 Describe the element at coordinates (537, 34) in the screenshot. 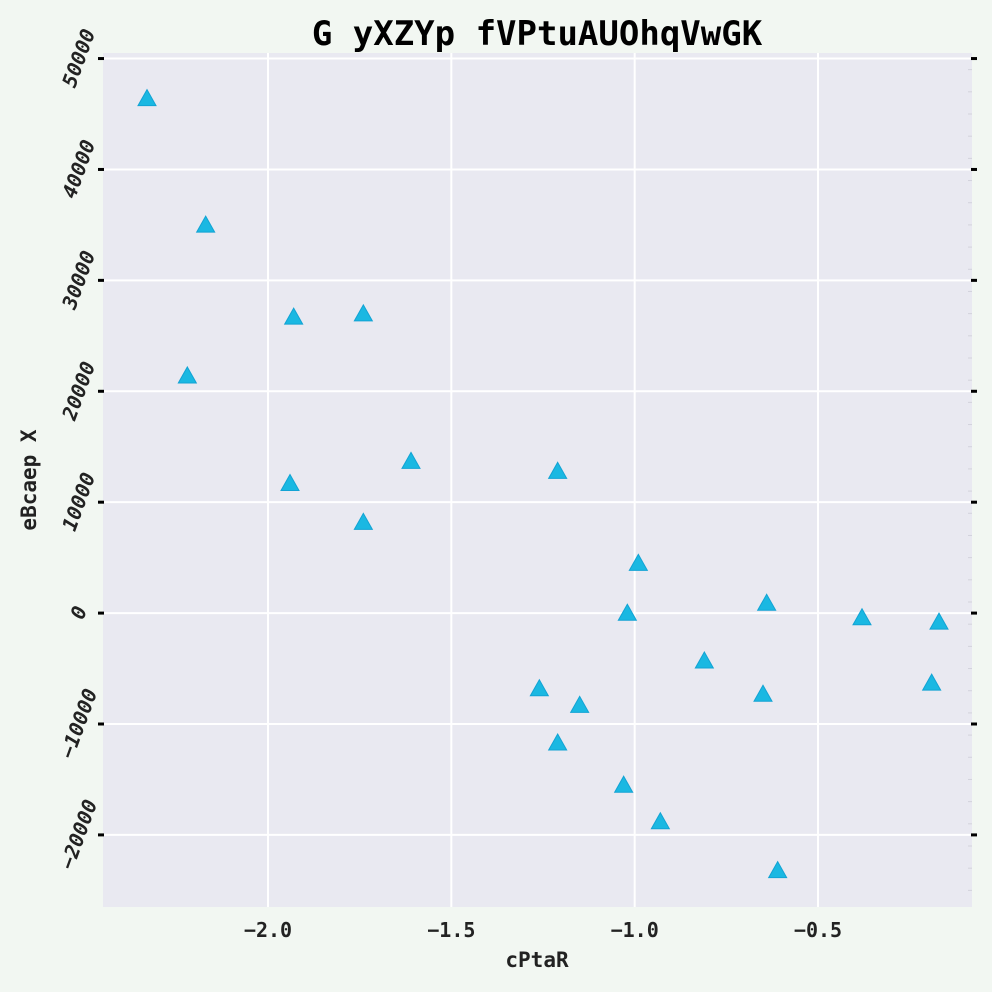

I see `chart-title: G yXZYp fVPtuAUOhqVwGK` at that location.